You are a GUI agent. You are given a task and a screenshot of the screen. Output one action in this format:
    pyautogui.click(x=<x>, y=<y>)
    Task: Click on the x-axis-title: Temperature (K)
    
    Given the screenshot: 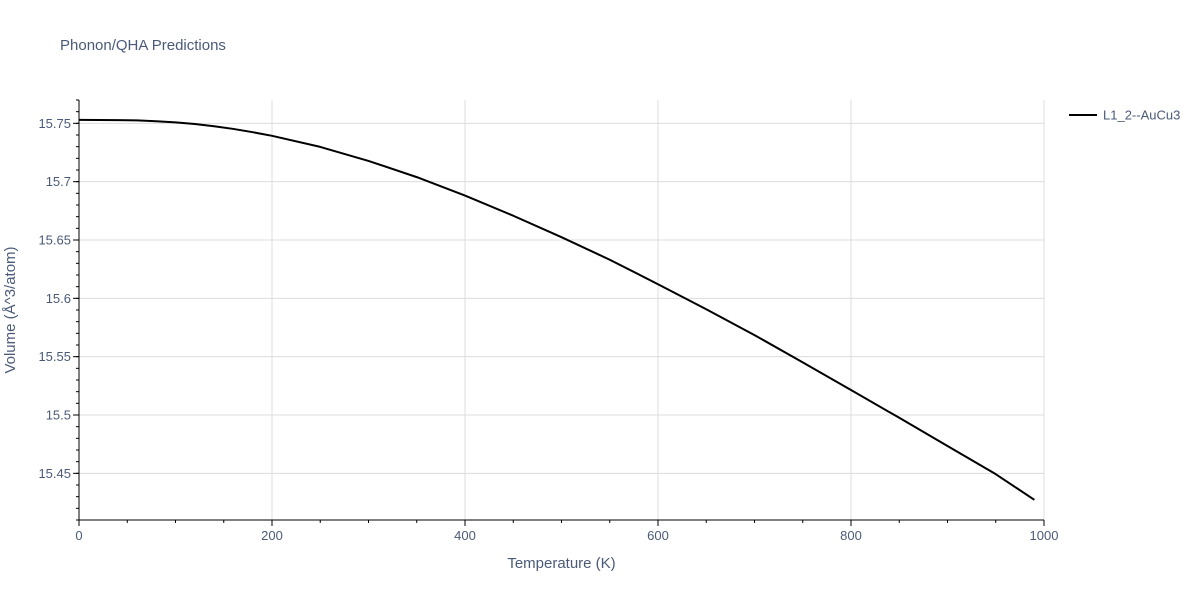 What is the action you would take?
    pyautogui.click(x=561, y=563)
    